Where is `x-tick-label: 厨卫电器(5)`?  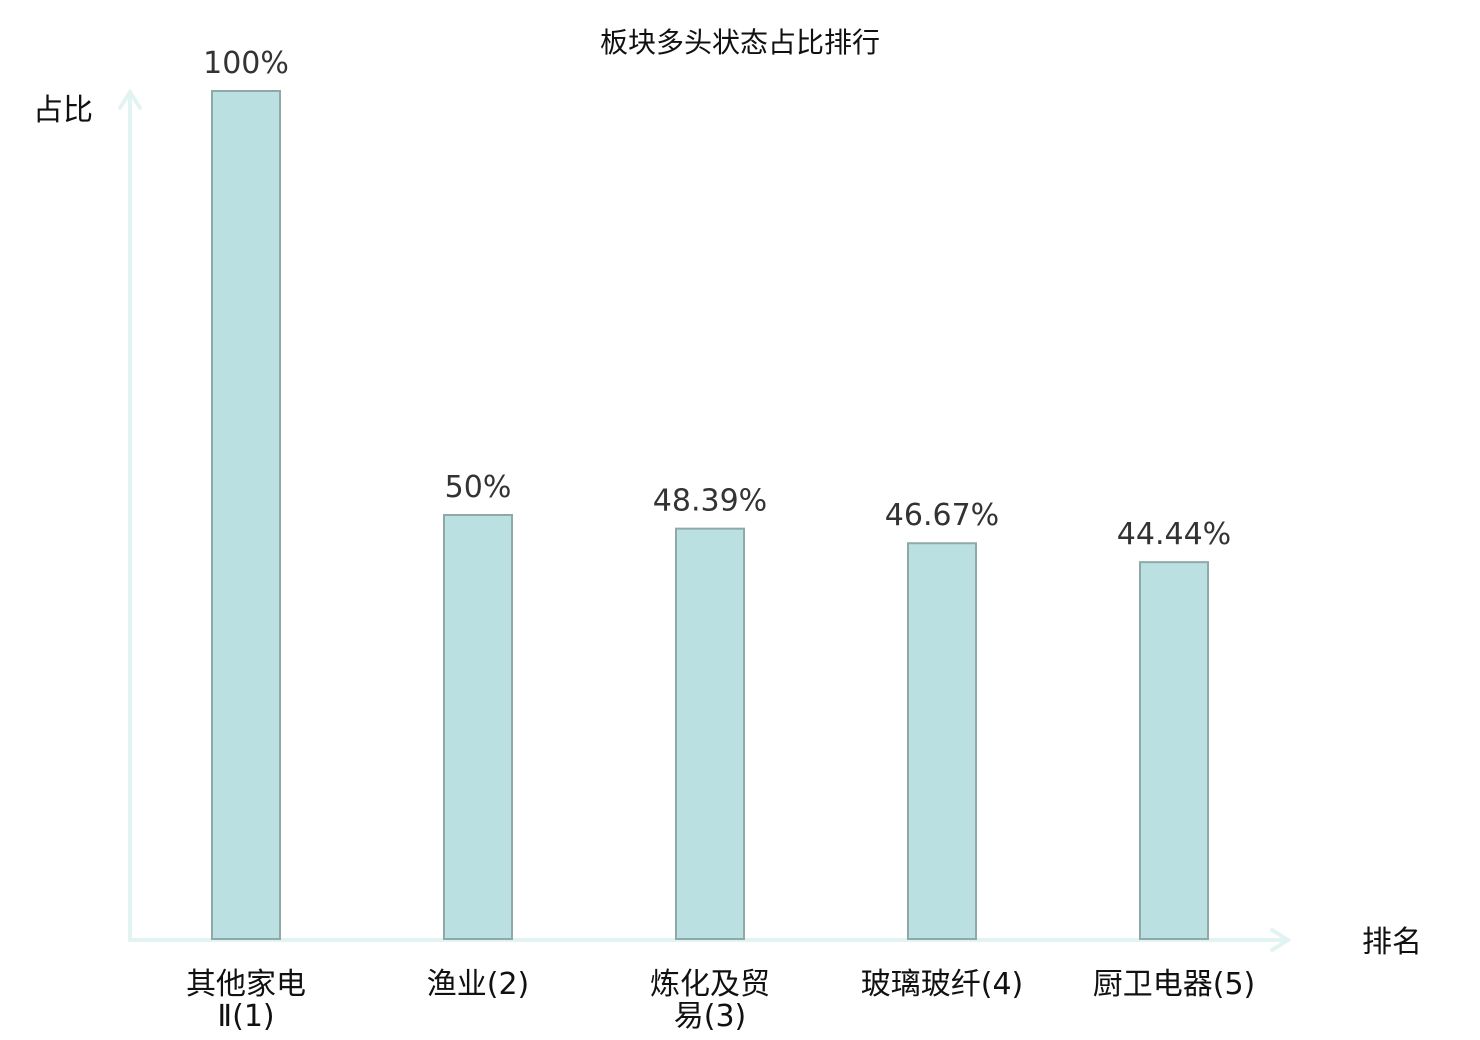
x-tick-label: 厨卫电器(5) is located at coordinates (1174, 984).